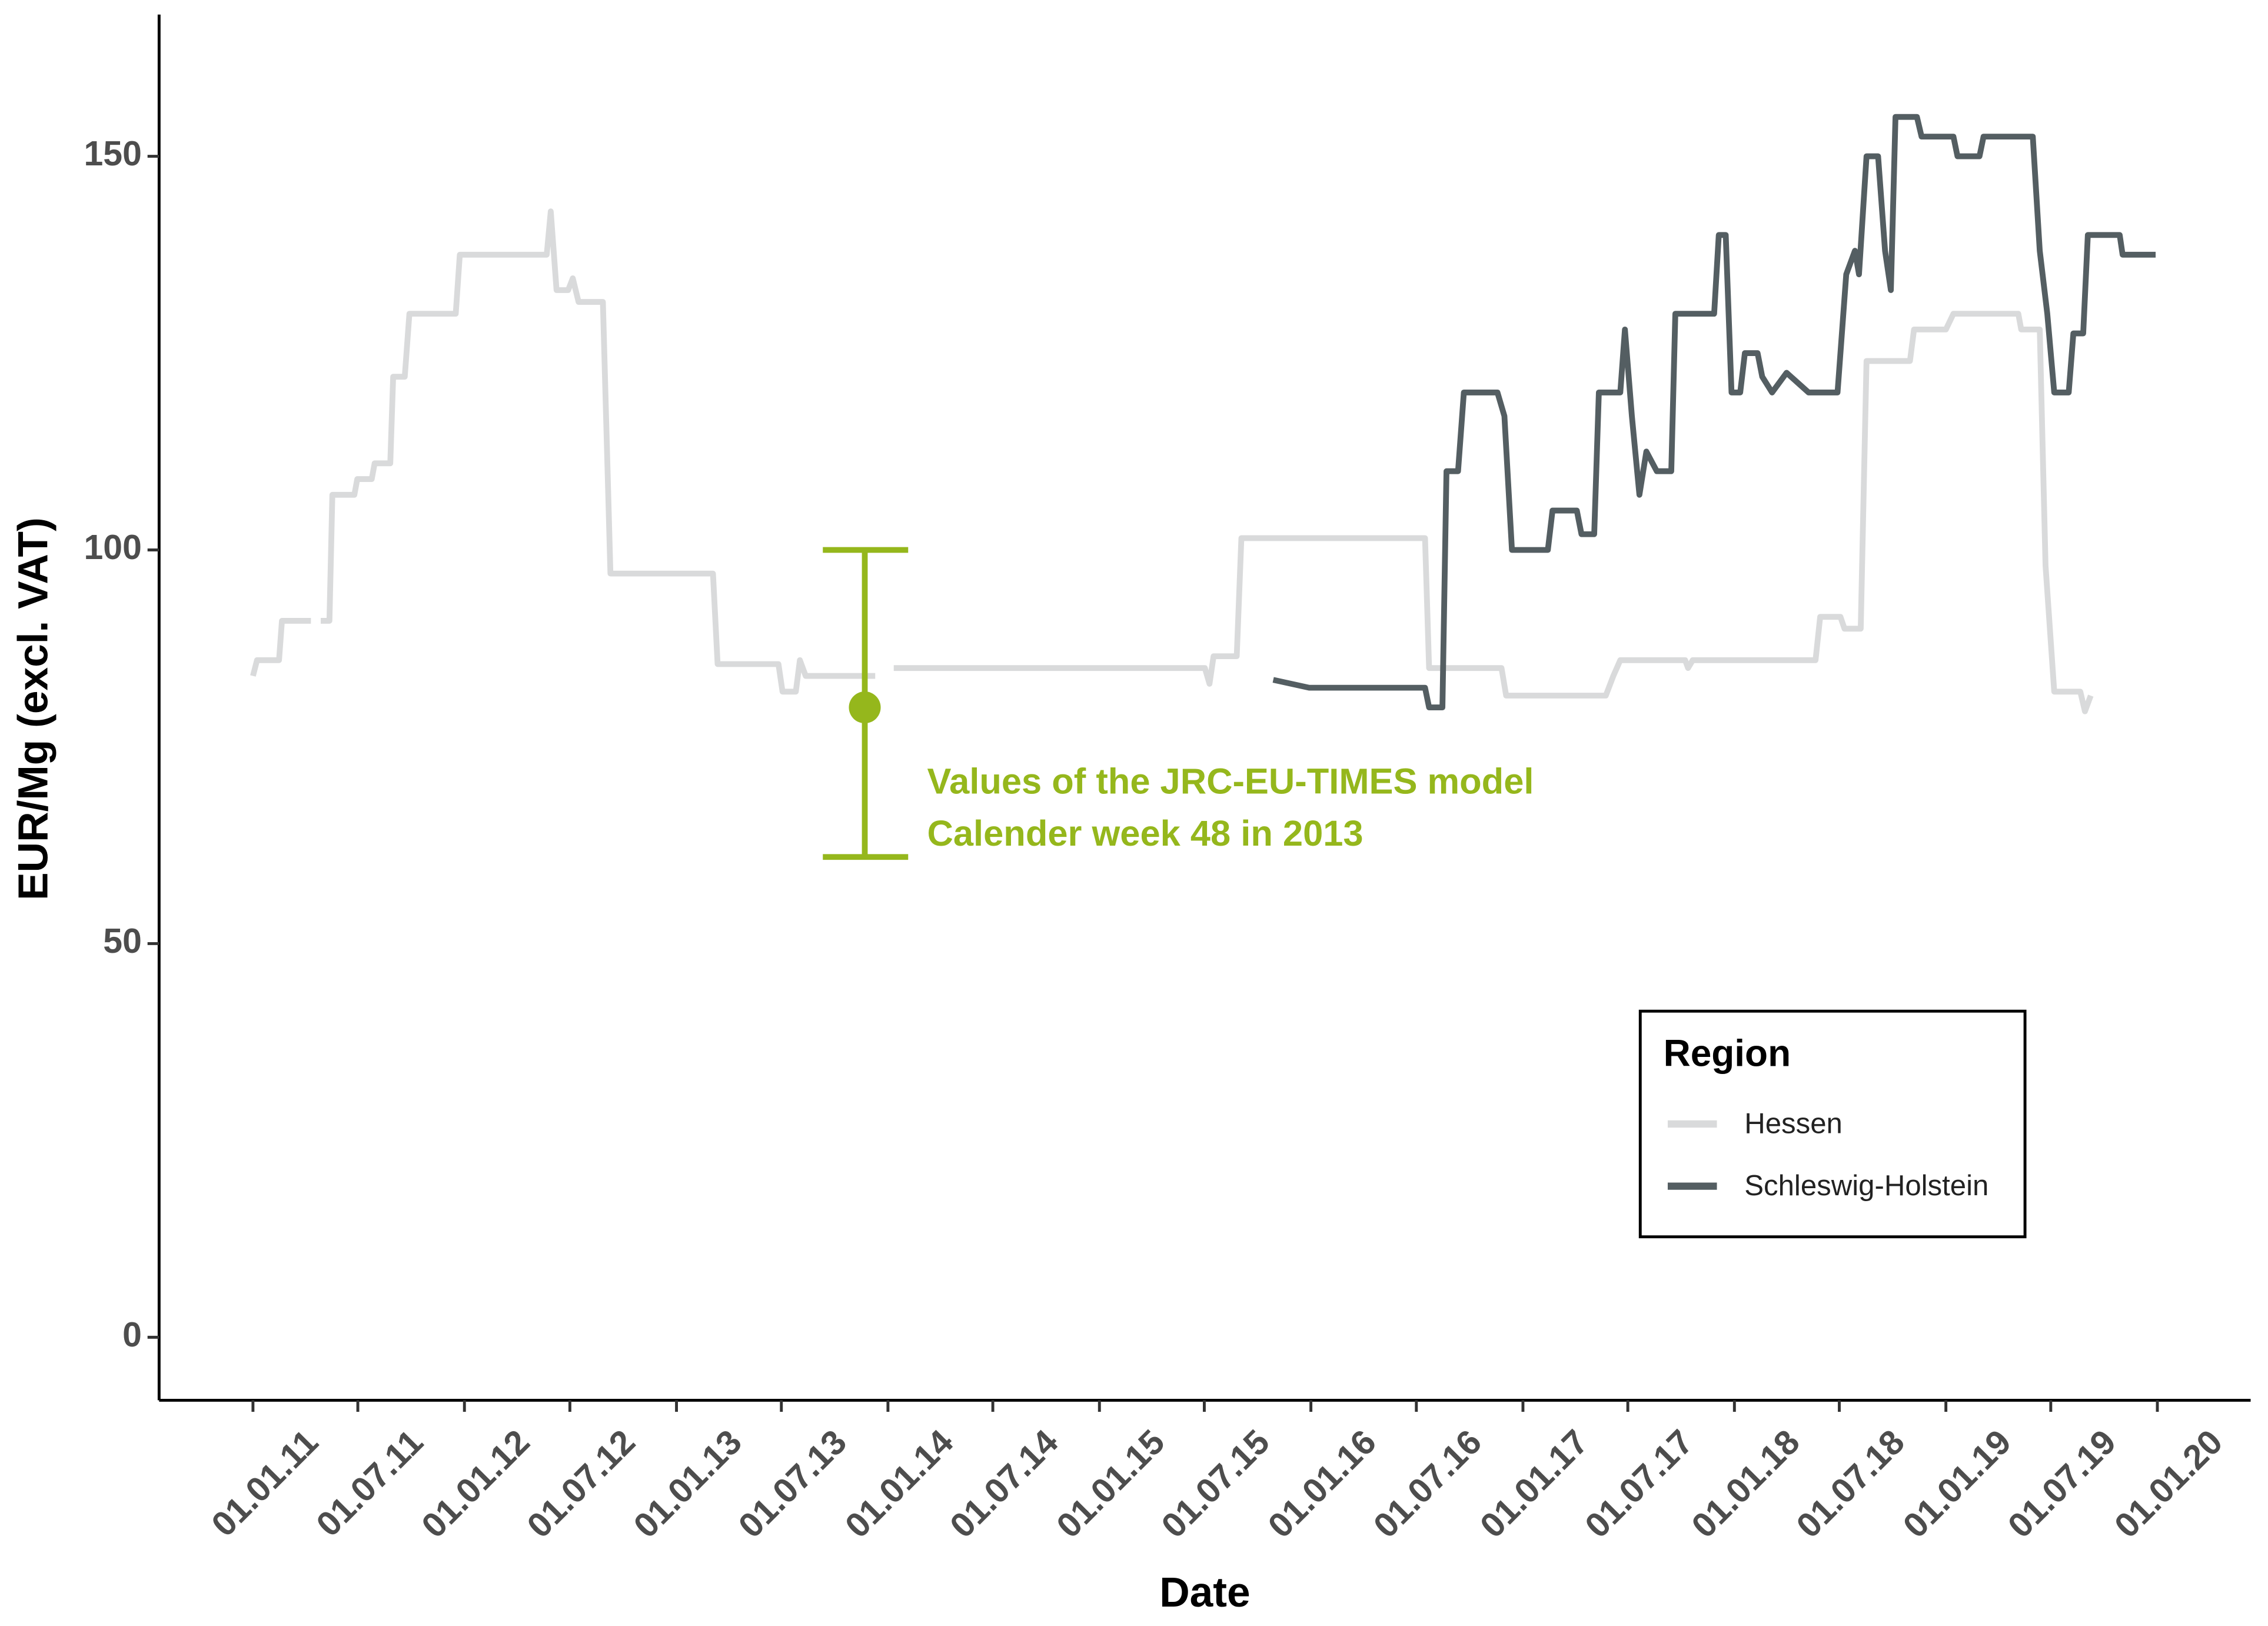  I want to click on x-tick-label: 01.01.20, so click(2168, 1484).